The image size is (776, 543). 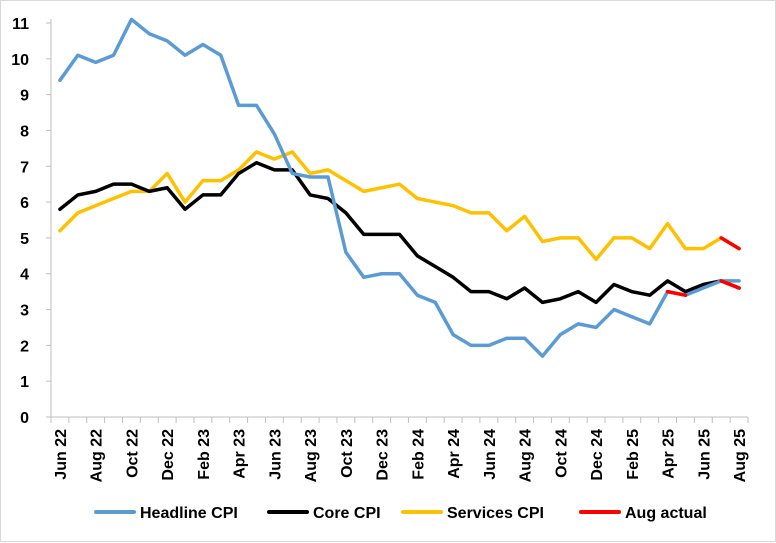 What do you see at coordinates (24, 96) in the screenshot?
I see `y-tick-label: 9` at bounding box center [24, 96].